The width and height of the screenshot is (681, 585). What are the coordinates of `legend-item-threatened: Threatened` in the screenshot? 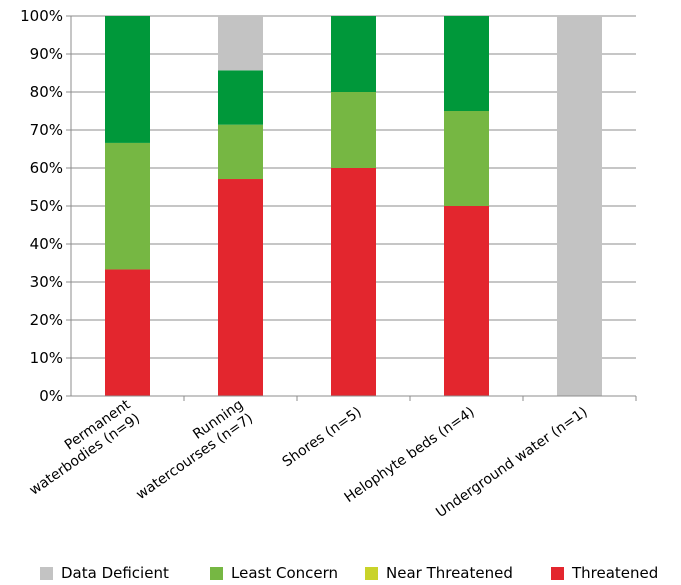 It's located at (604, 573).